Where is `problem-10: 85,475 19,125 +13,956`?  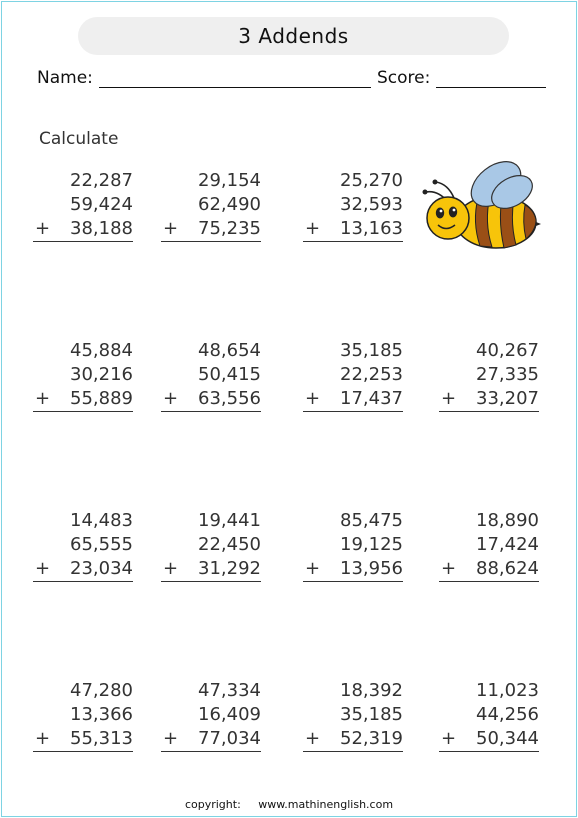 problem-10: 85,475 19,125 +13,956 is located at coordinates (353, 545).